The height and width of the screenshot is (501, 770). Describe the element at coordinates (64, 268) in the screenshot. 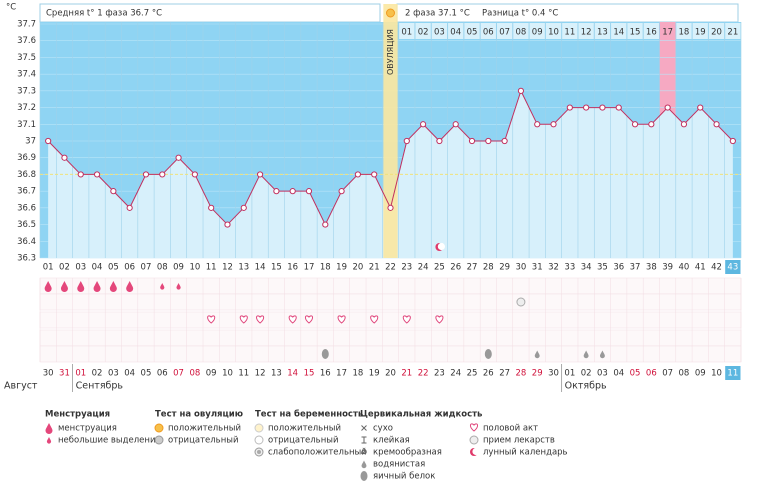

I see `cycle-day: 02` at that location.